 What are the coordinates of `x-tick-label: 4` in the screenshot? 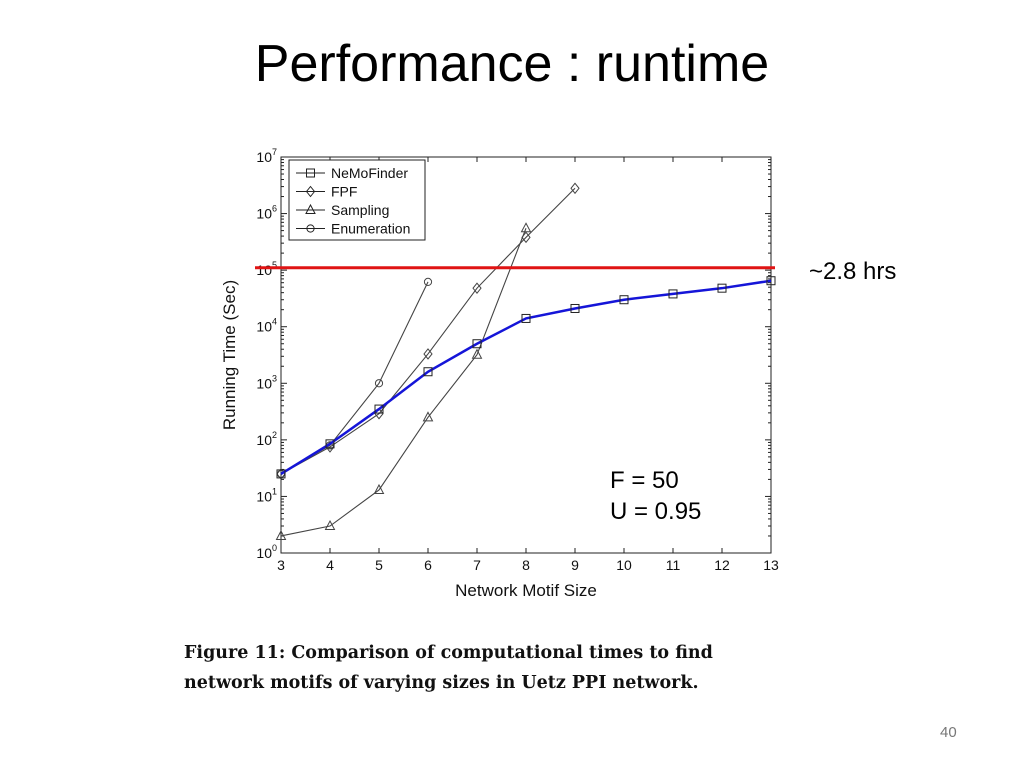 It's located at (330, 565).